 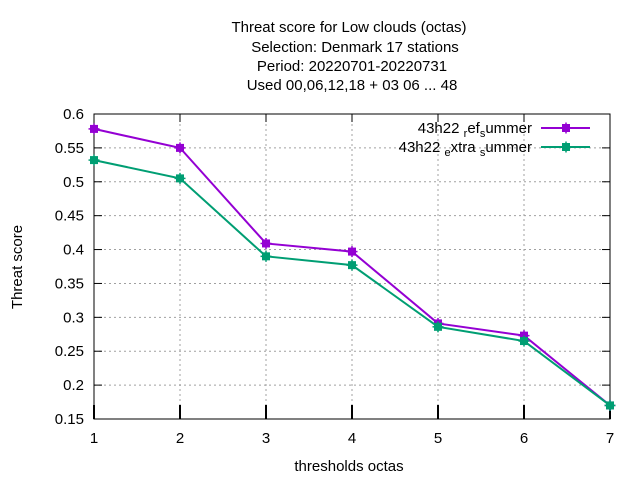 I want to click on x-tick-label: 4, so click(x=352, y=438).